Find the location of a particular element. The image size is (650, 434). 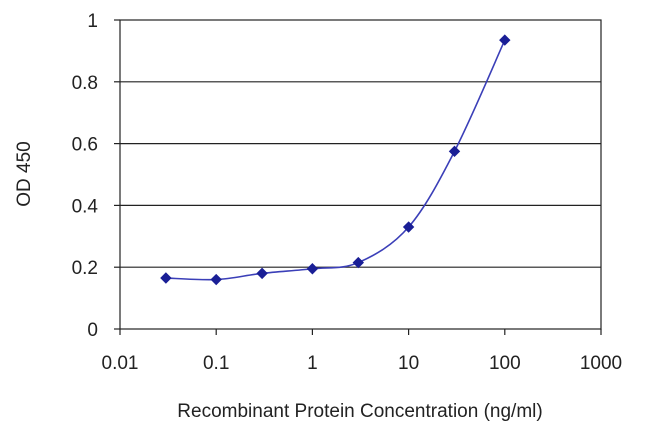

y-tick-label: 0.4 is located at coordinates (85, 206).